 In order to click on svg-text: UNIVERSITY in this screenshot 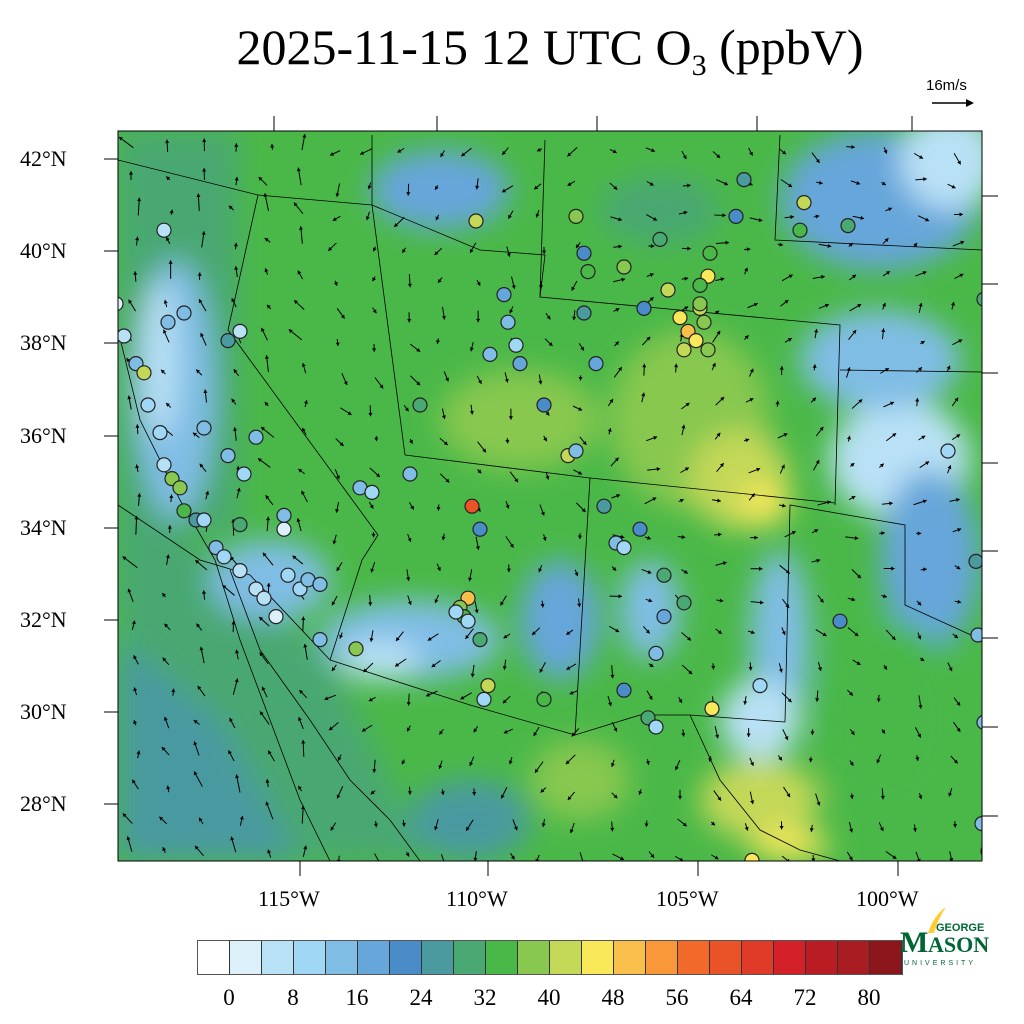, I will do `click(940, 963)`.